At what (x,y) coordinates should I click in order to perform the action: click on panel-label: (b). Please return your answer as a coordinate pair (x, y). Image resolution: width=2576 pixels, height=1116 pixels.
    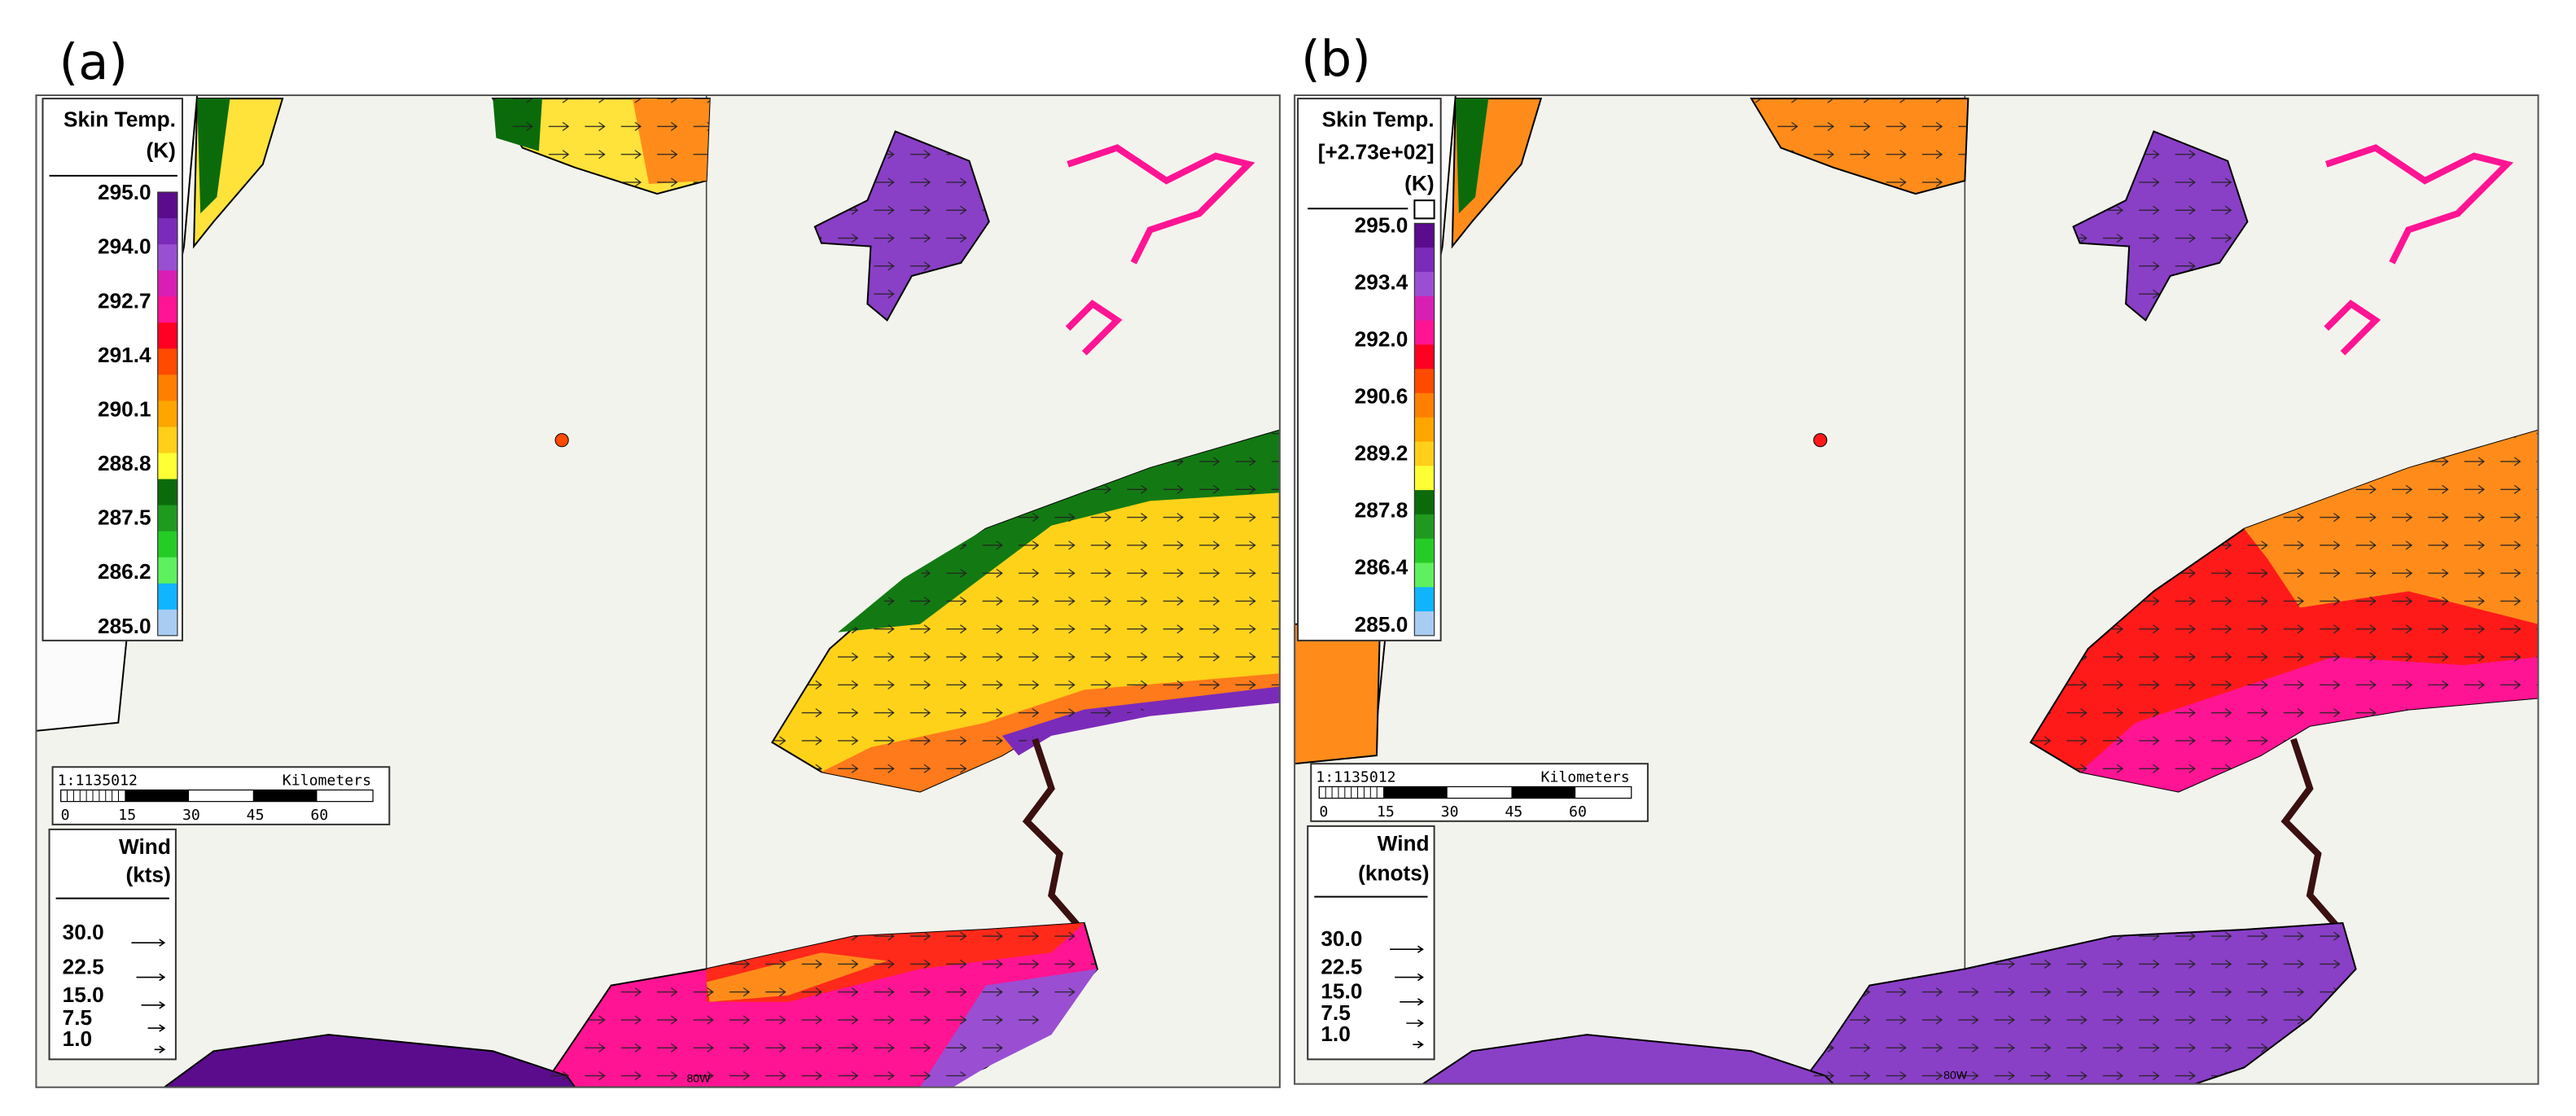
    Looking at the image, I should click on (1336, 59).